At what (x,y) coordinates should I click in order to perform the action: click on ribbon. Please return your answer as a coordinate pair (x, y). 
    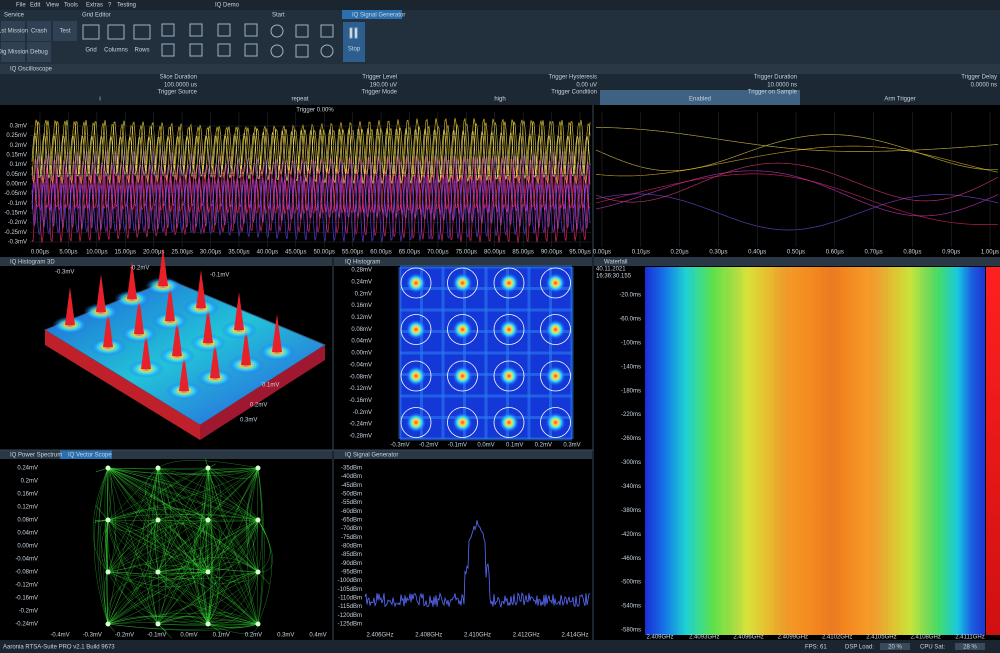
    Looking at the image, I should click on (500, 37).